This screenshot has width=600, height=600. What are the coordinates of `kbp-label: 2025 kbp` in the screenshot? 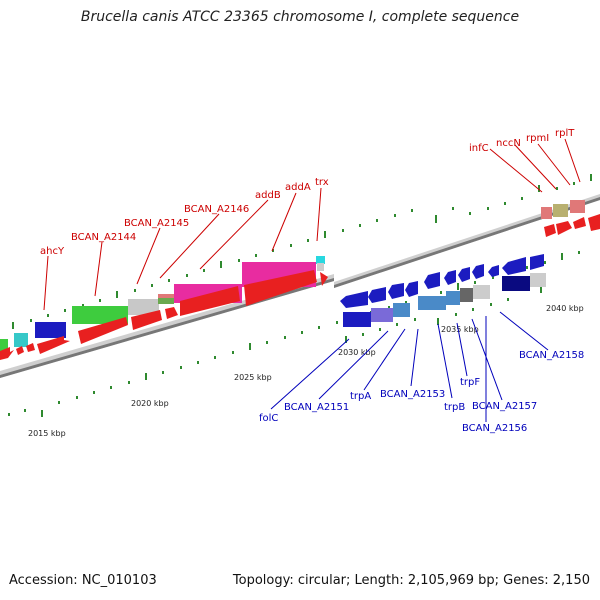 It's located at (253, 377).